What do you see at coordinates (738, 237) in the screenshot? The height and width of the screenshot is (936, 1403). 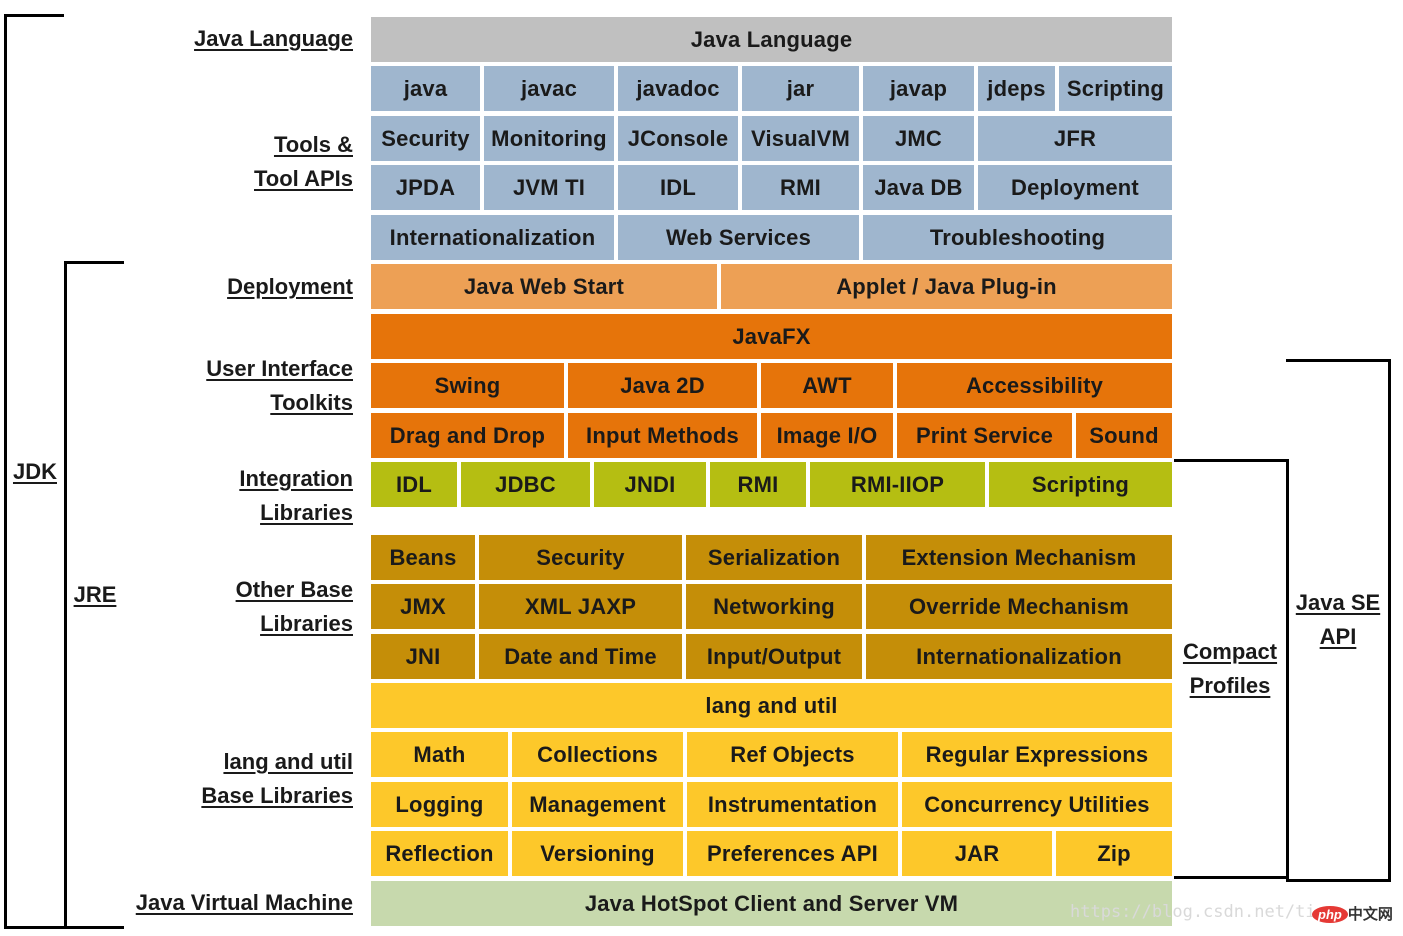 I see `cell-tool-webservices: Web Services` at bounding box center [738, 237].